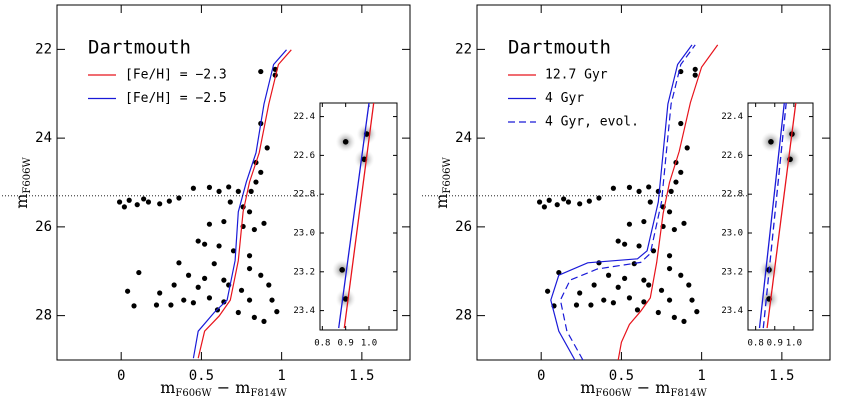 The image size is (845, 410). I want to click on plot-area, so click(354, 216).